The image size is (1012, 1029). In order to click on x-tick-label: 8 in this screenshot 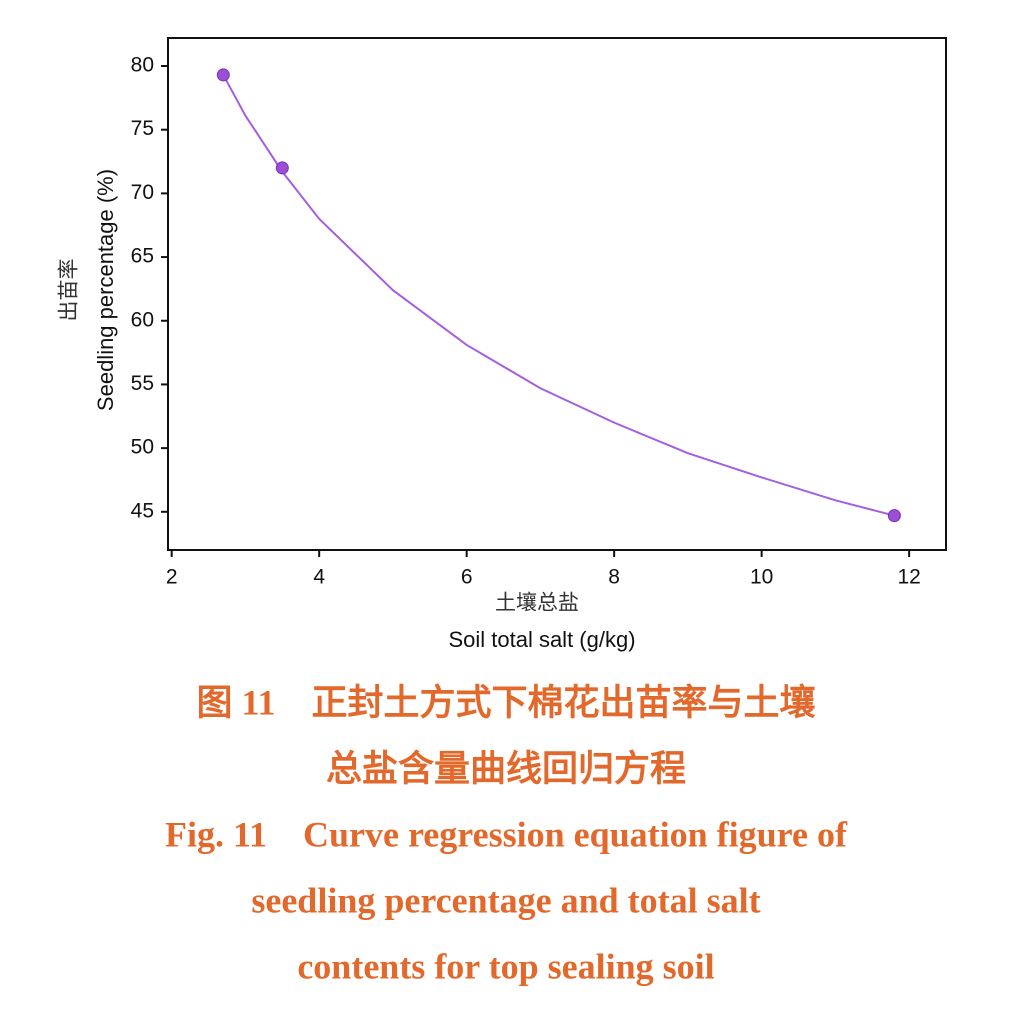, I will do `click(614, 577)`.